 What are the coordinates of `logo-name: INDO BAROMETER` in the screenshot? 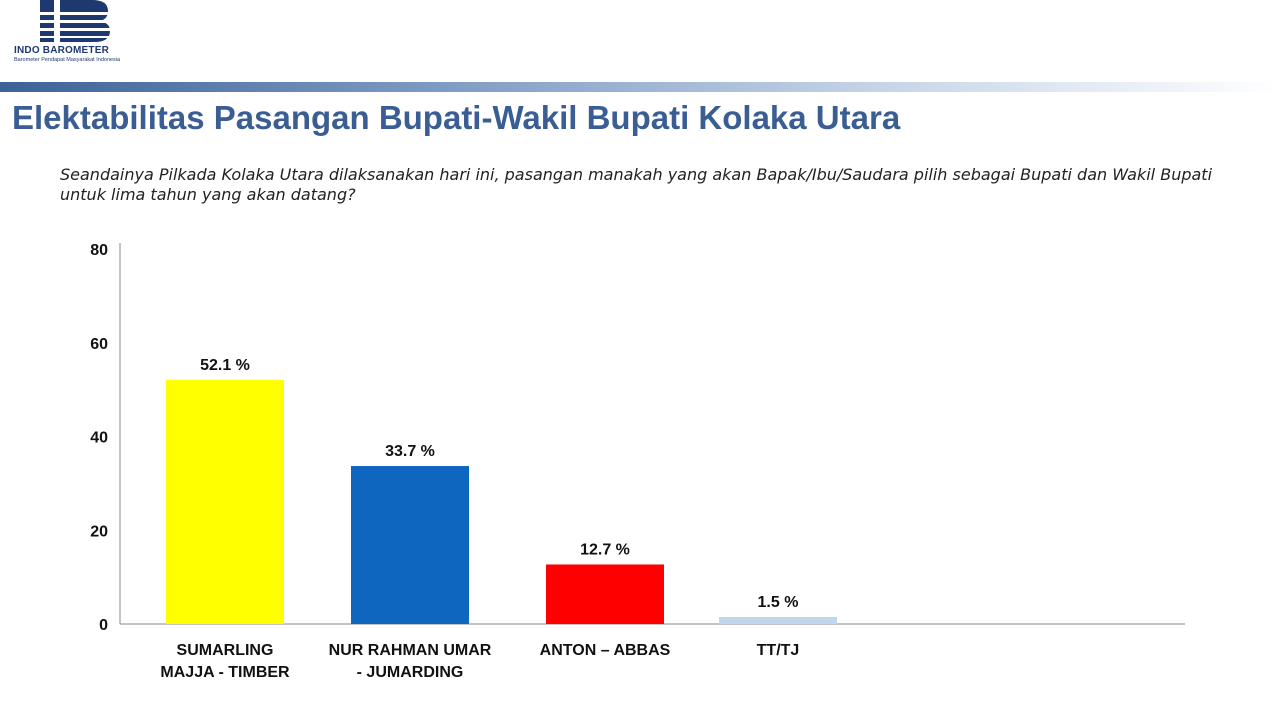 It's located at (62, 50).